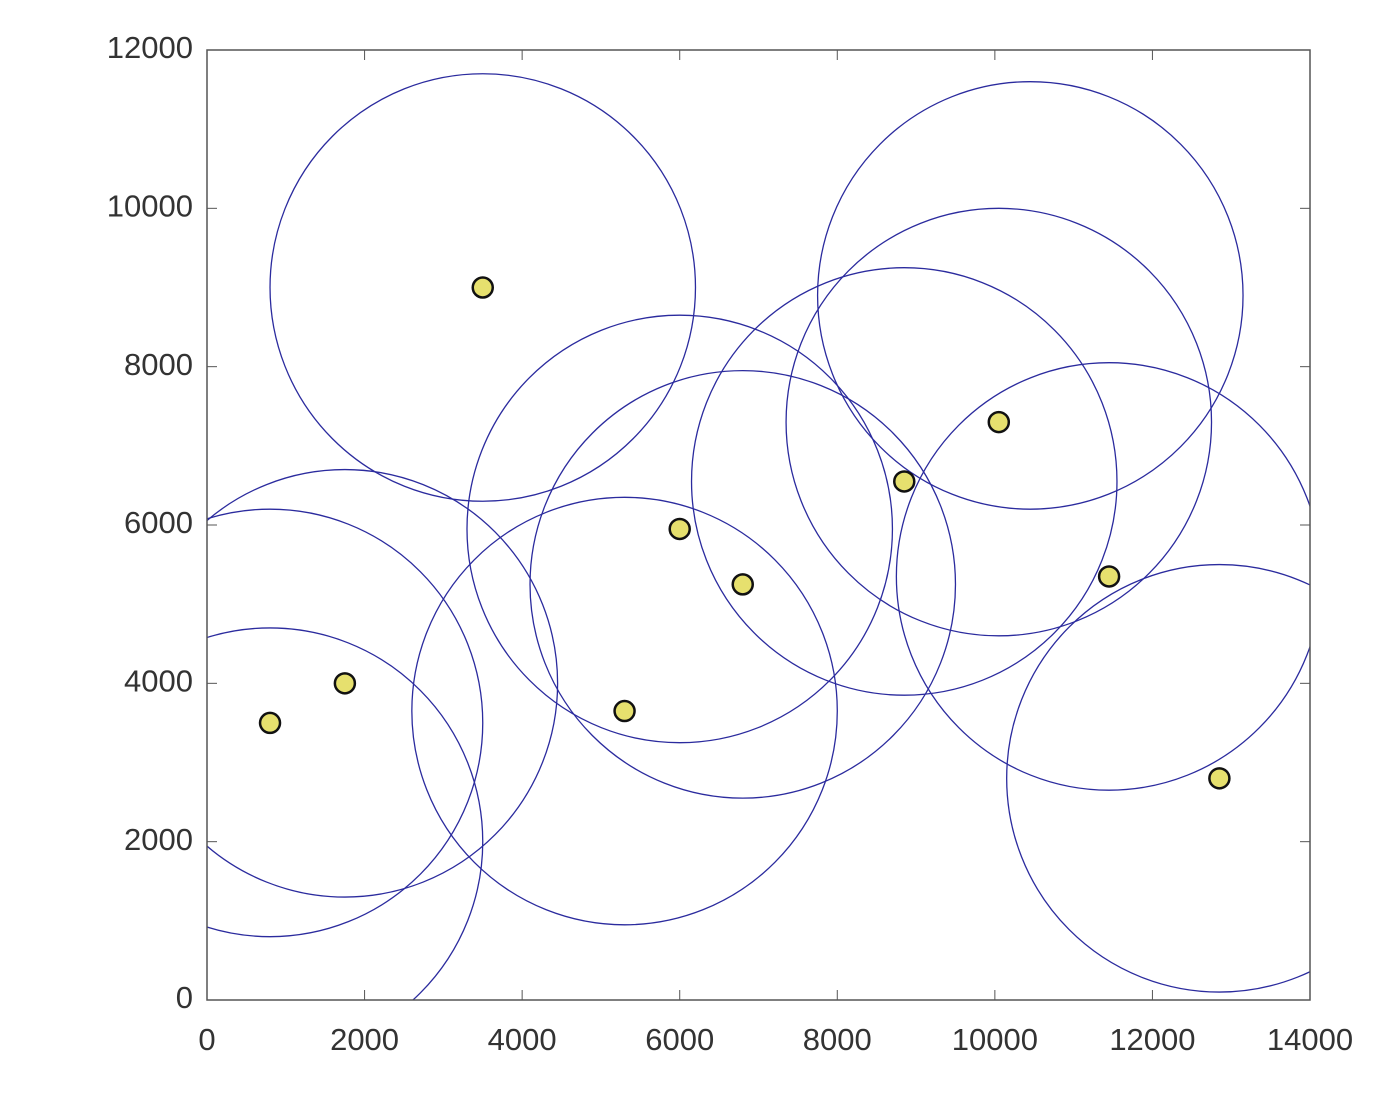  I want to click on x-tick-label: 12000, so click(1152, 1039).